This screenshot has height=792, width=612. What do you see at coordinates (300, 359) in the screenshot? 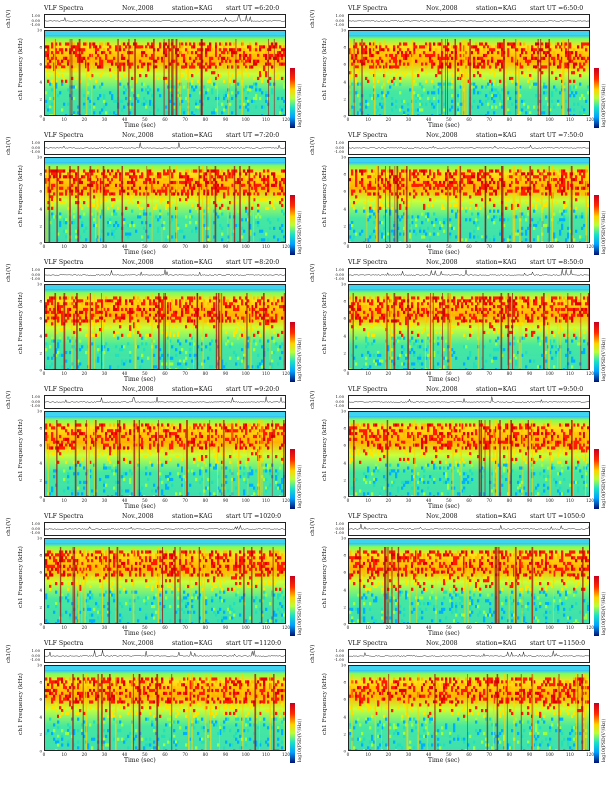
I see `colorbar-label: log10(PSD(V²/Hz))` at bounding box center [300, 359].